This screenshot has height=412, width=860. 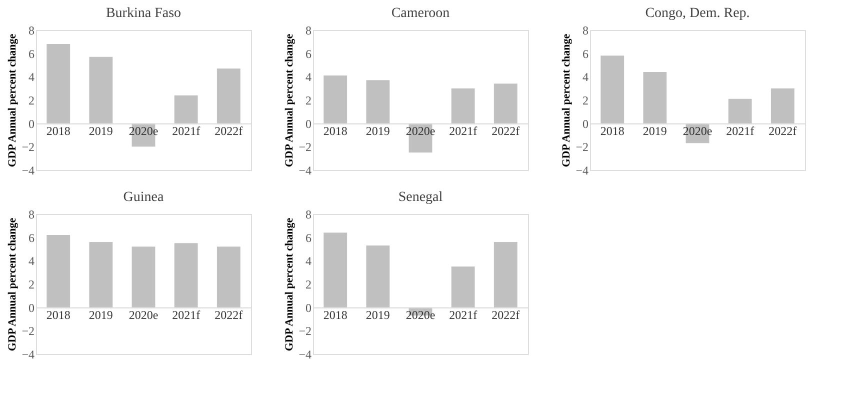 I want to click on chart-title: Cameroon, so click(x=420, y=13).